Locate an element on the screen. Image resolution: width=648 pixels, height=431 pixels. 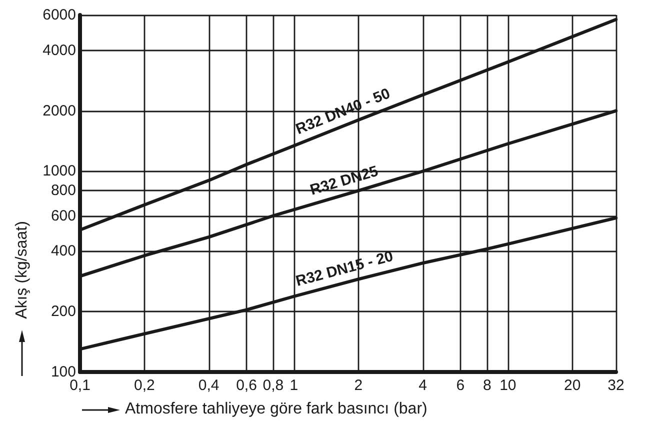
y-tick-label: 4000 is located at coordinates (59, 50).